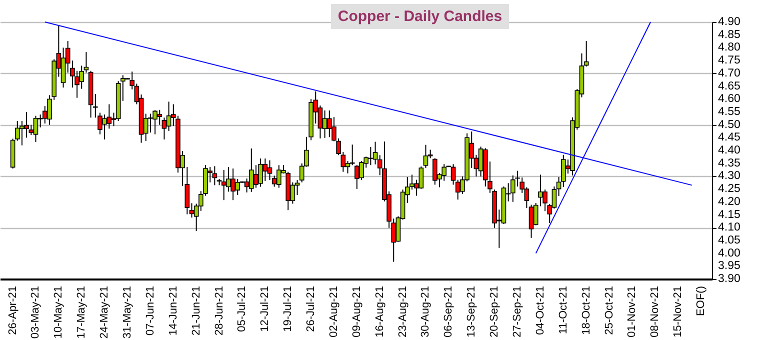 This screenshot has width=758, height=340. Describe the element at coordinates (729, 228) in the screenshot. I see `y-tick-label: 4.10` at that location.